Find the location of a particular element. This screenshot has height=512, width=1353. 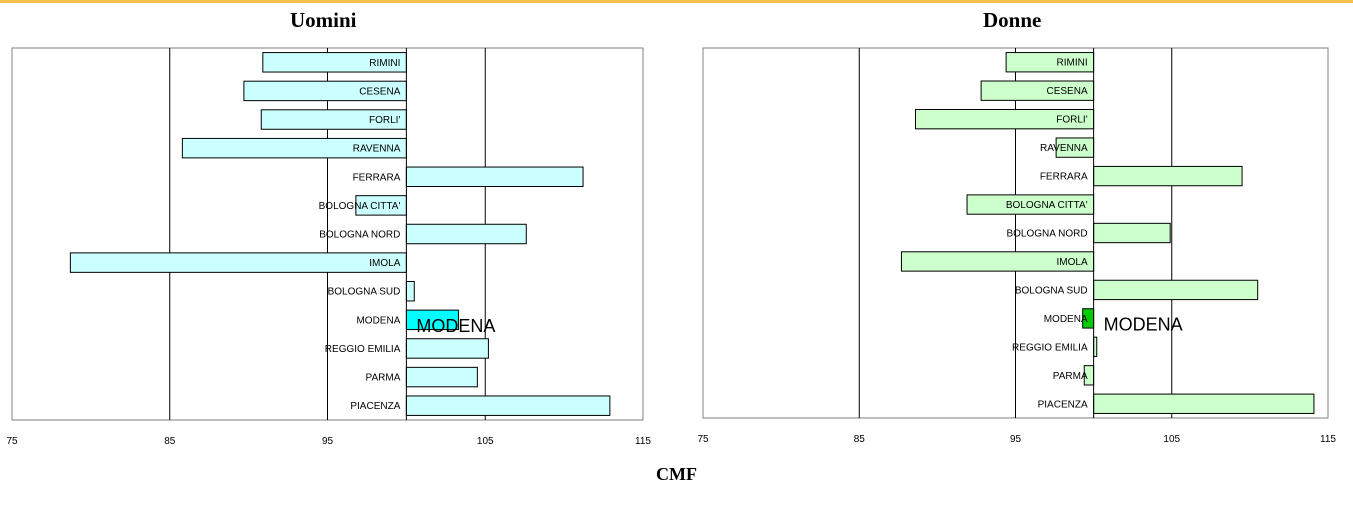

bar-parma is located at coordinates (441, 377).